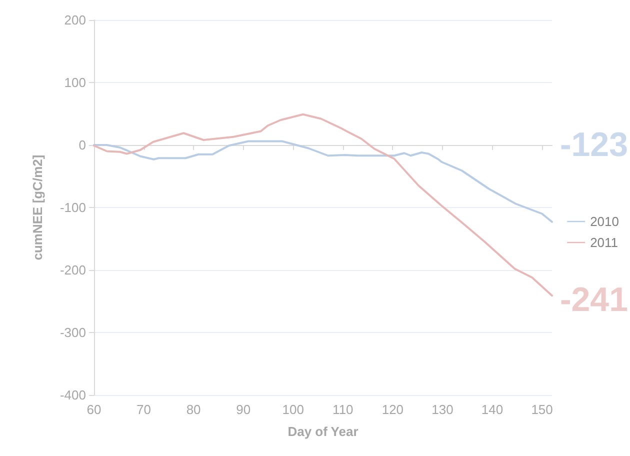 This screenshot has width=630, height=456. Describe the element at coordinates (343, 409) in the screenshot. I see `x-tick-label: 110` at that location.